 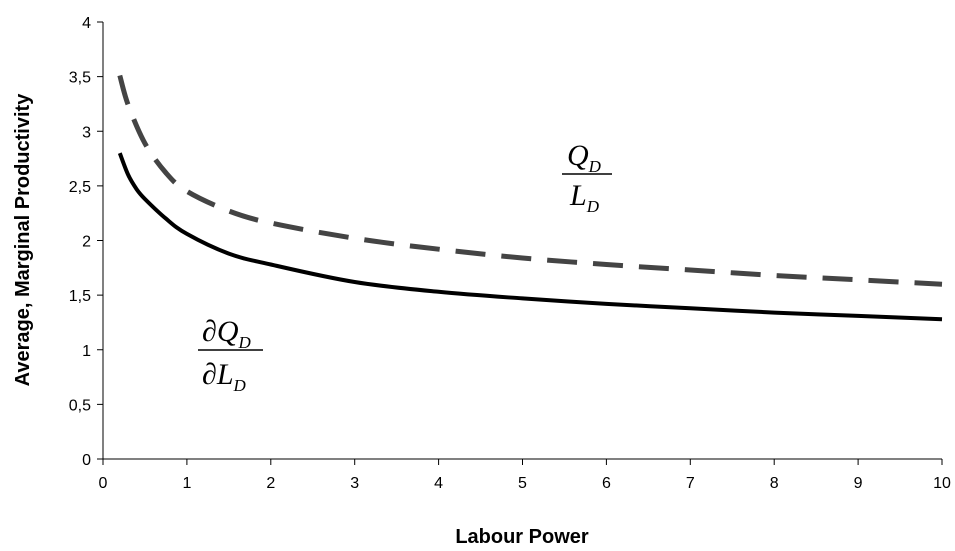 What do you see at coordinates (584, 197) in the screenshot?
I see `average-denominator: LD` at bounding box center [584, 197].